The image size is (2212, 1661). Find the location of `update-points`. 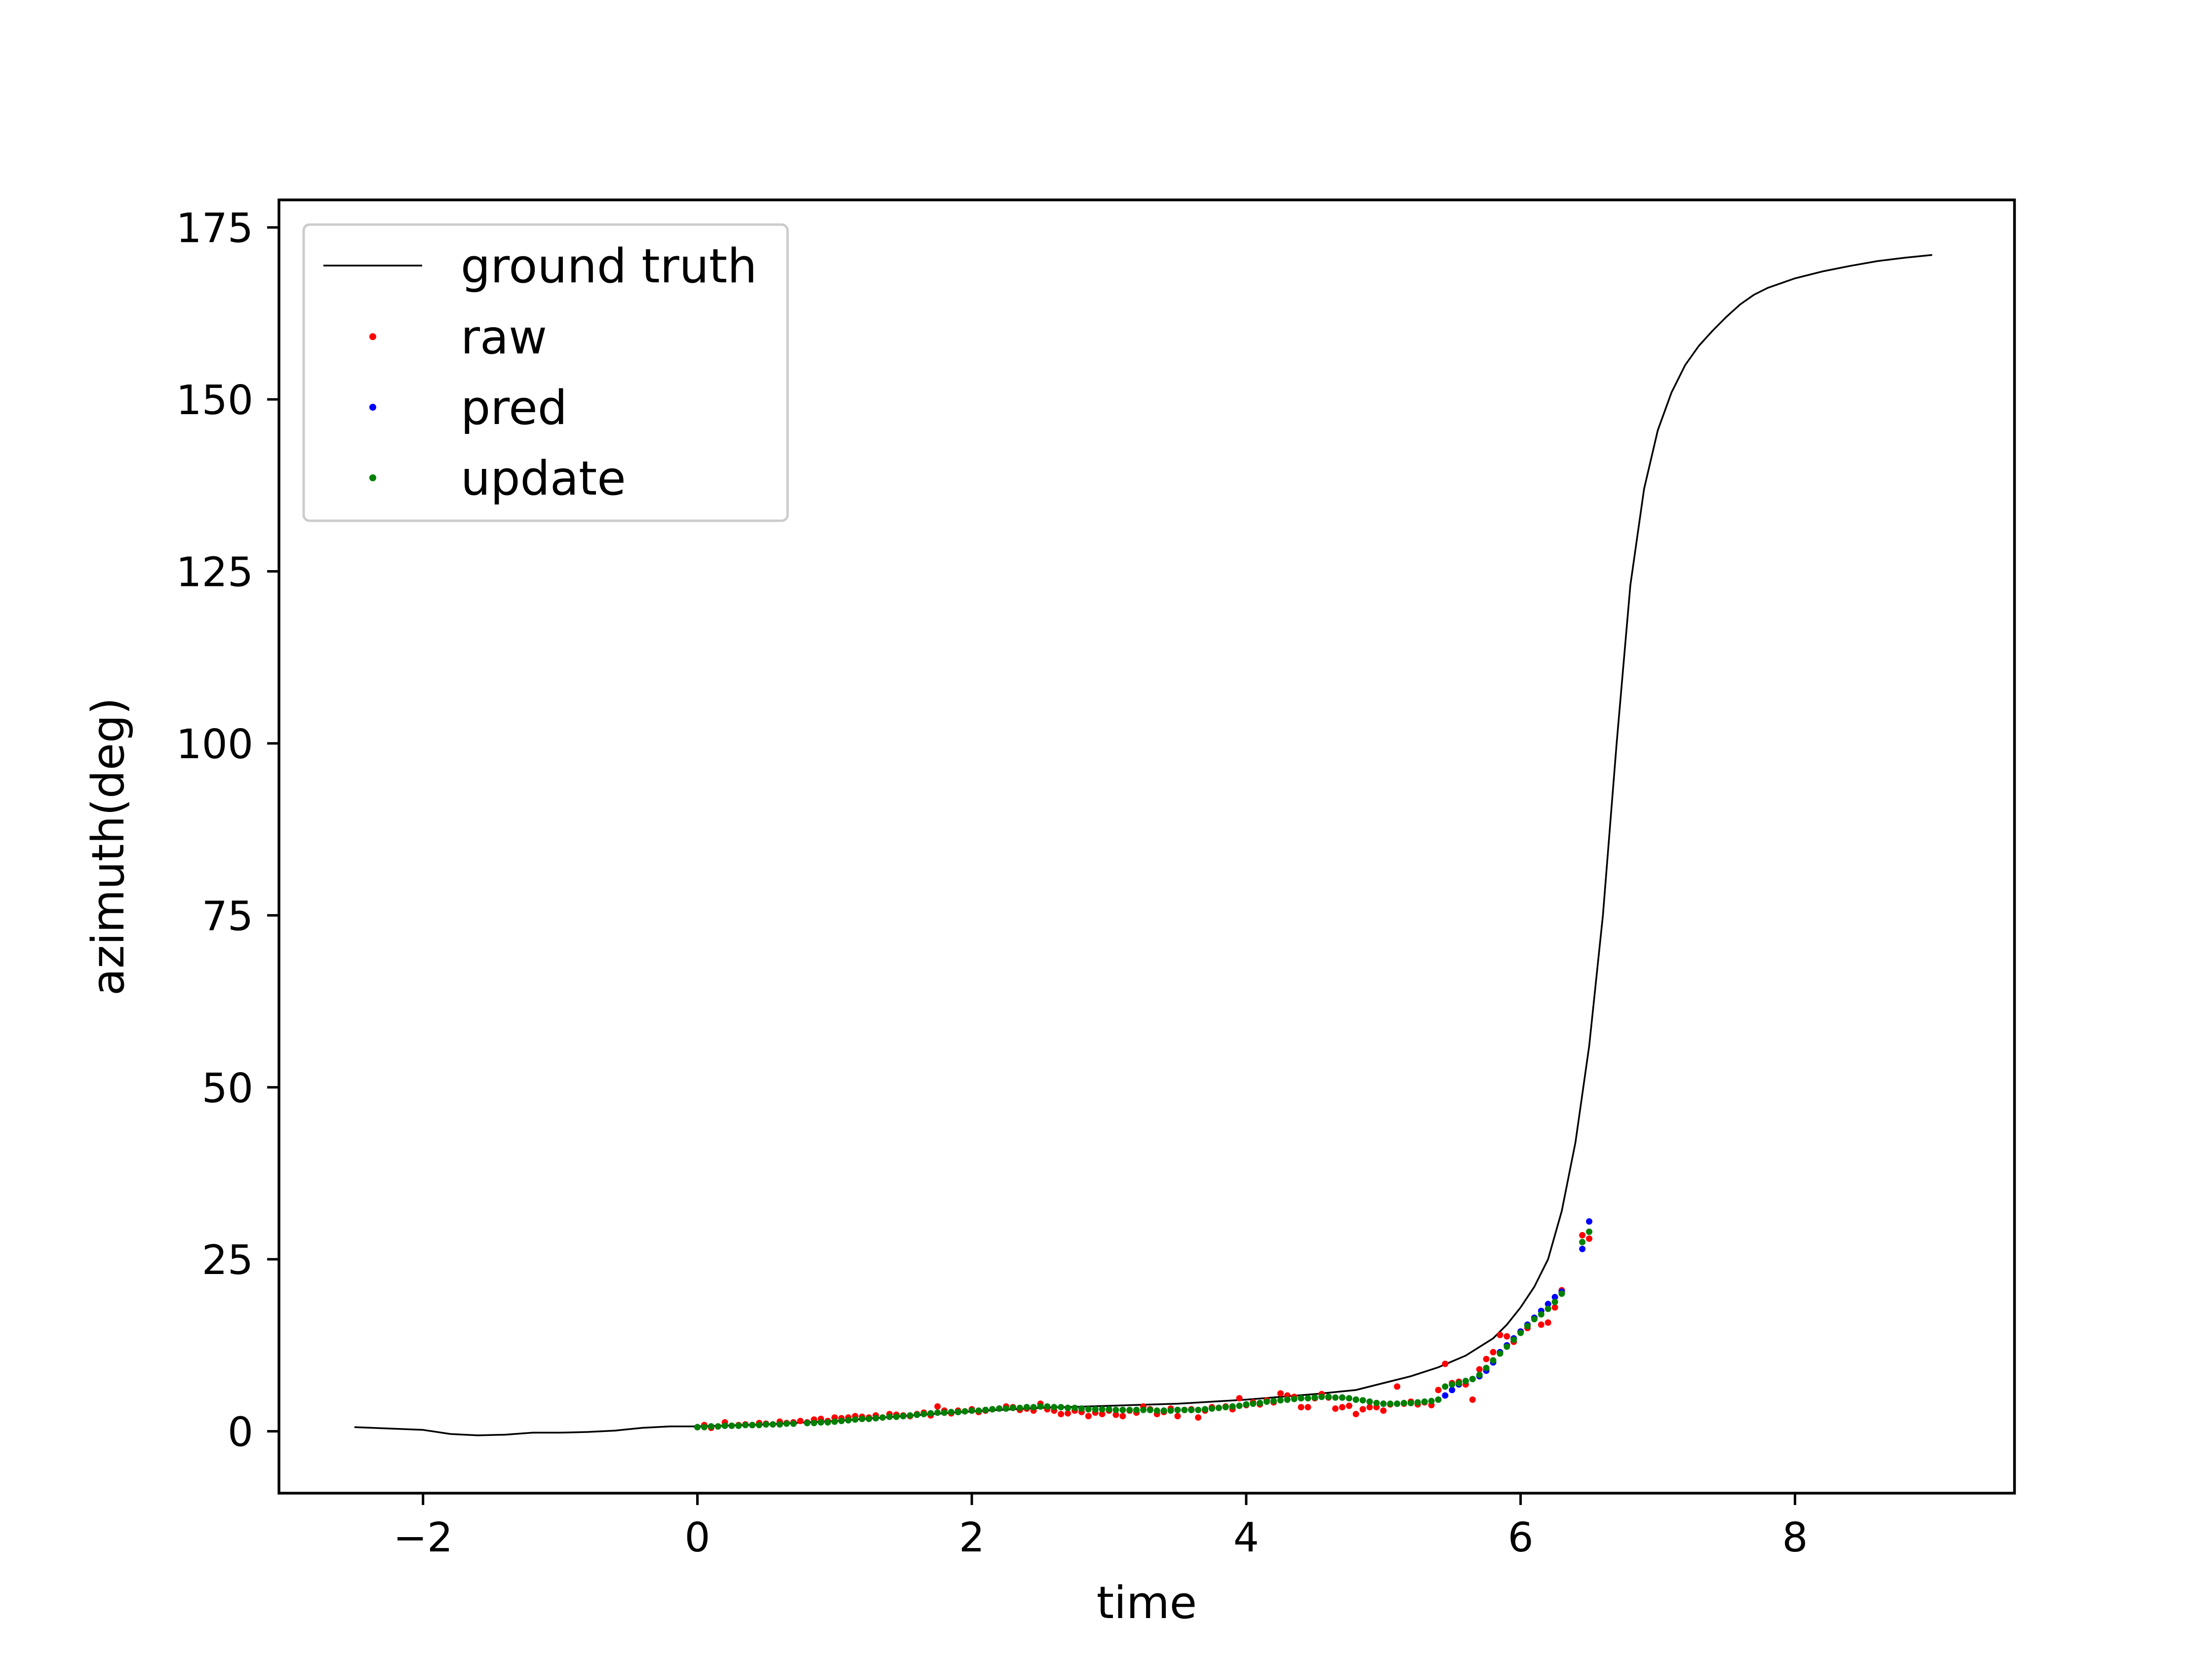

update-points is located at coordinates (1143, 1329).